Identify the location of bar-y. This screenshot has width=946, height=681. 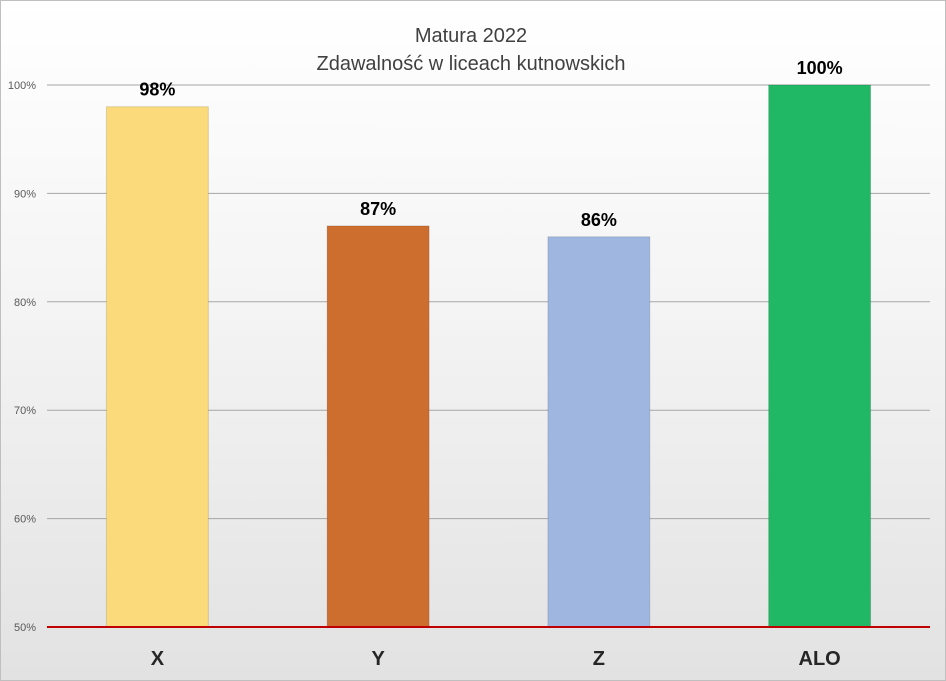
(378, 426).